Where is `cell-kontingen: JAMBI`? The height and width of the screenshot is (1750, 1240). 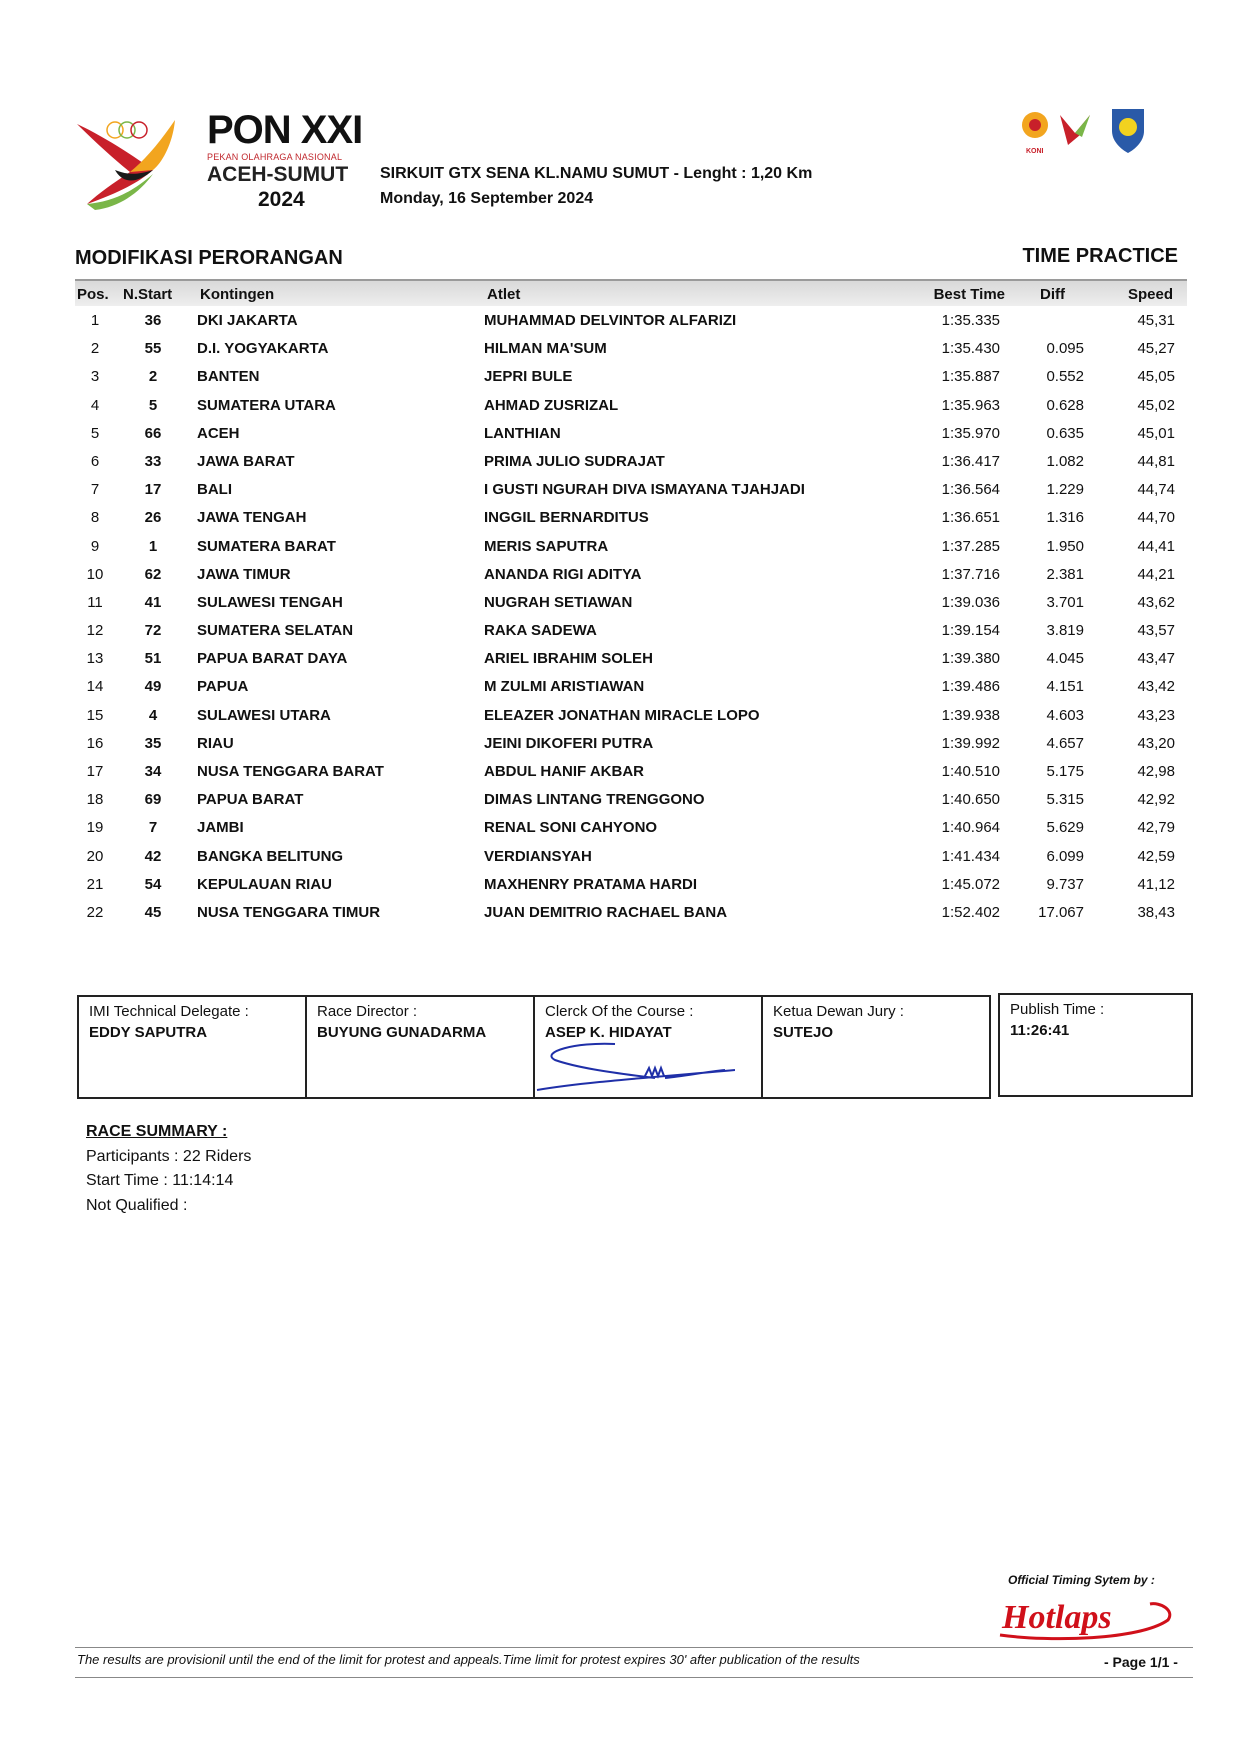 cell-kontingen: JAMBI is located at coordinates (220, 828).